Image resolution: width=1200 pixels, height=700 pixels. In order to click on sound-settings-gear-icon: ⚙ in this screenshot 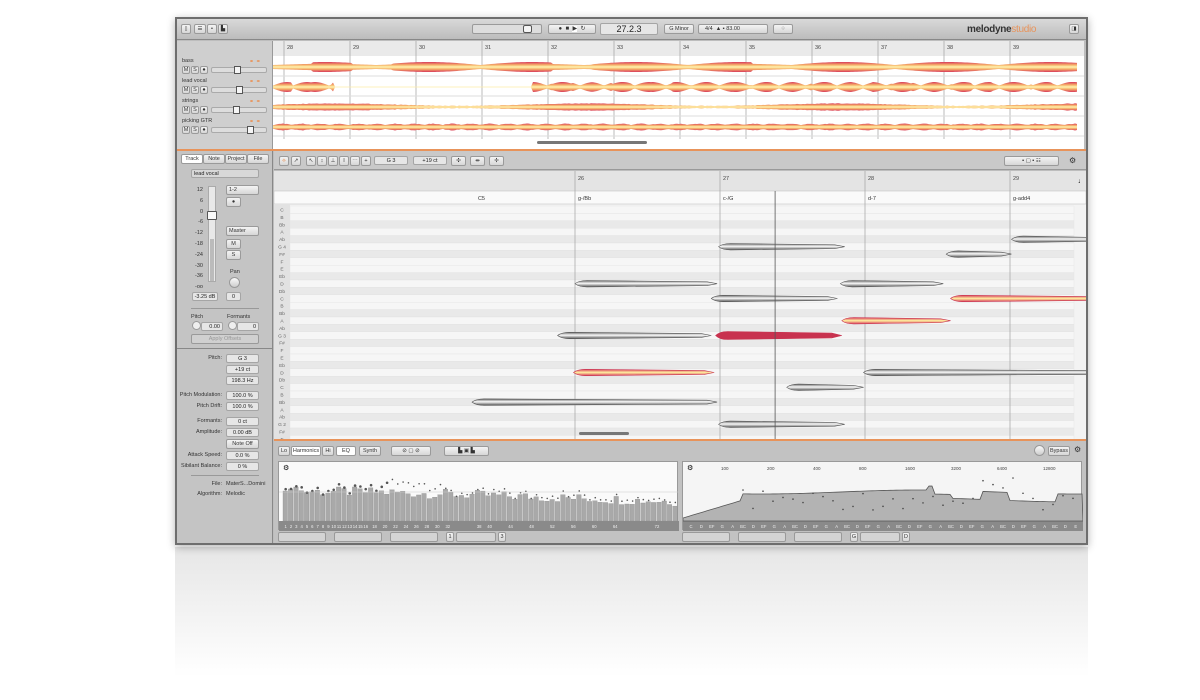, I will do `click(1078, 449)`.